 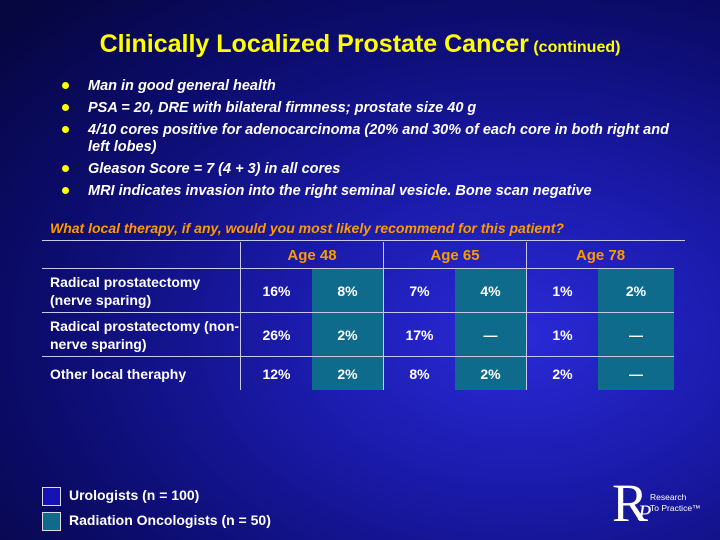 I want to click on table-header-row: Age 48 Age 65 Age 78, so click(x=358, y=255).